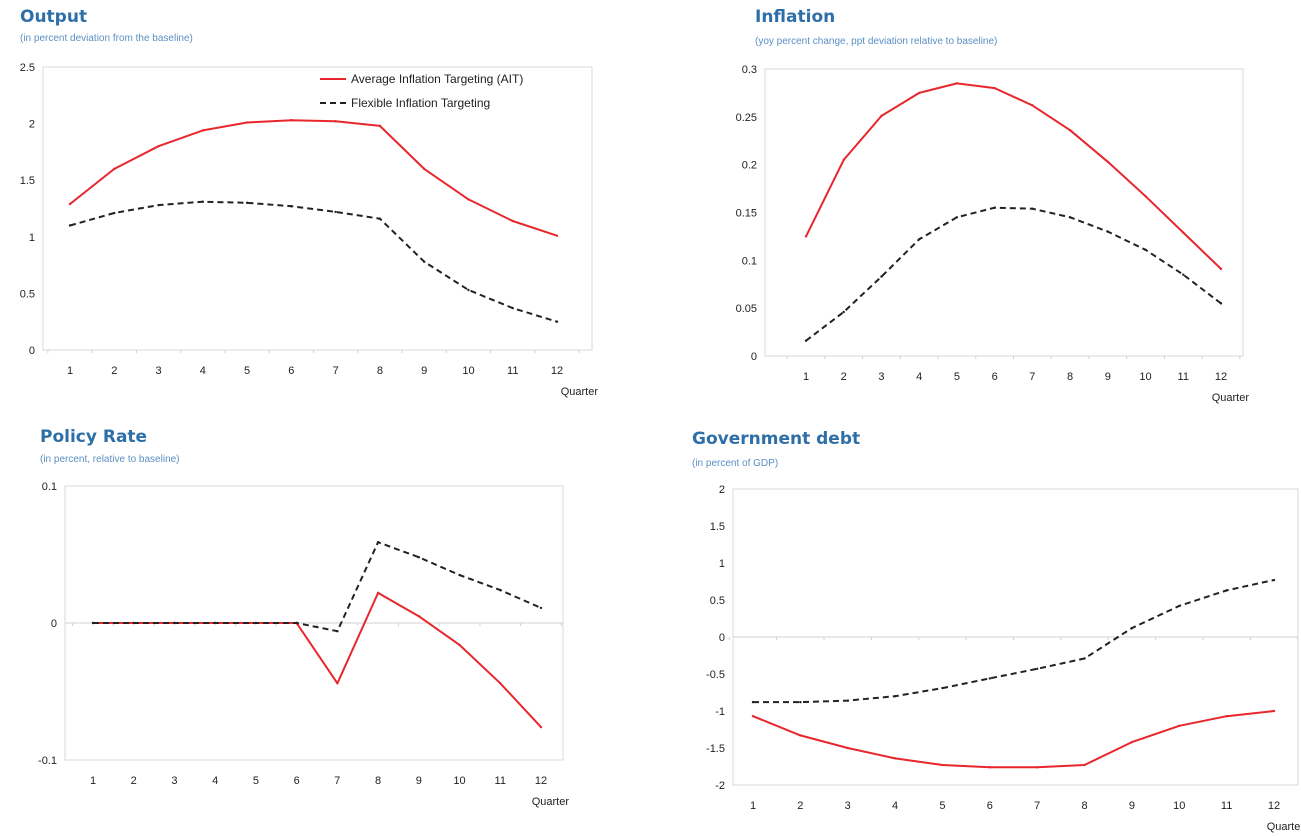  What do you see at coordinates (995, 377) in the screenshot?
I see `inflation-x-tick-label: 6` at bounding box center [995, 377].